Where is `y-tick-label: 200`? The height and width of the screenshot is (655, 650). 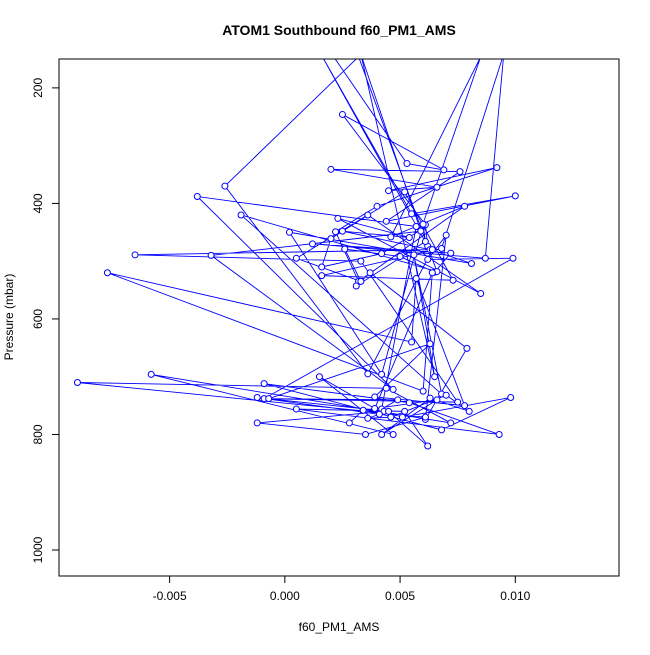
y-tick-label: 200 is located at coordinates (38, 88).